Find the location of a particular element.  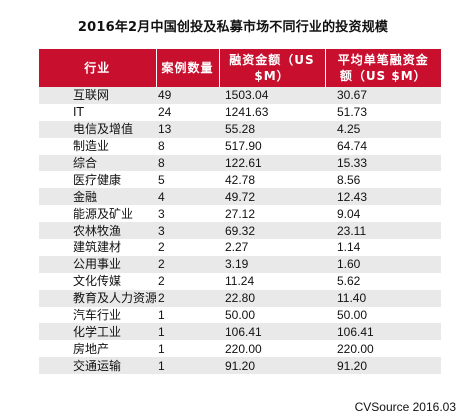

table-row: 建筑建材 2 2.27 1.14 is located at coordinates (240, 247).